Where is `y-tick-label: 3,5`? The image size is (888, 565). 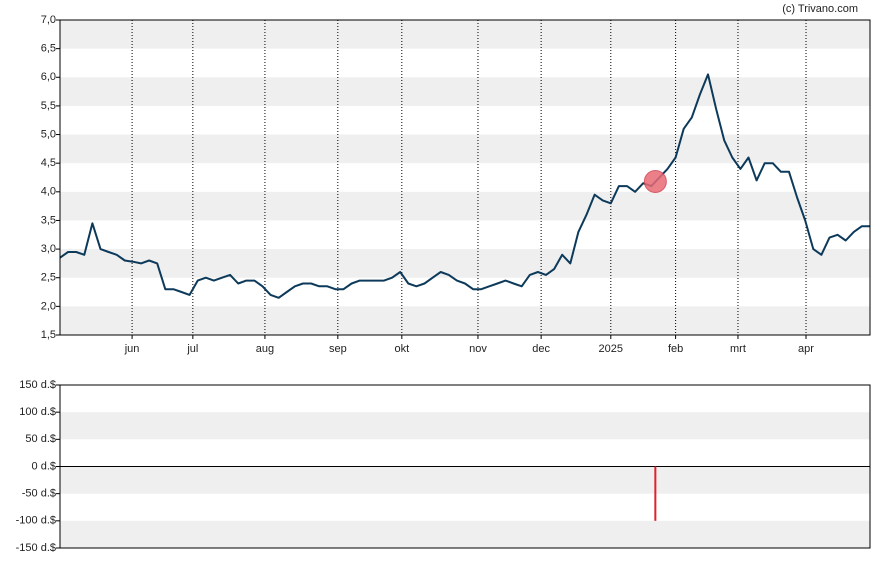 y-tick-label: 3,5 is located at coordinates (48, 220).